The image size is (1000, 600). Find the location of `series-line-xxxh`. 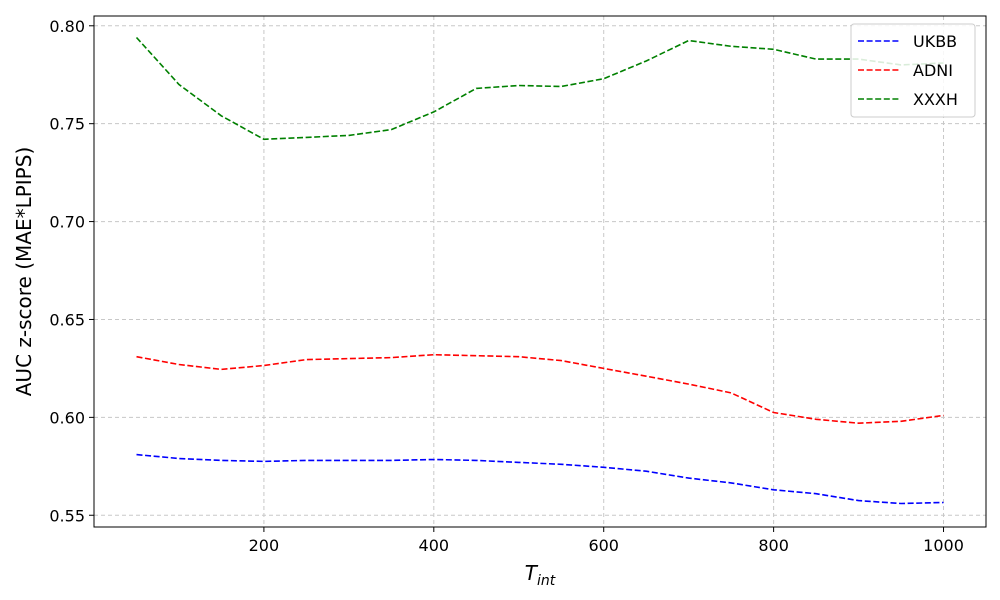

series-line-xxxh is located at coordinates (539, 88).